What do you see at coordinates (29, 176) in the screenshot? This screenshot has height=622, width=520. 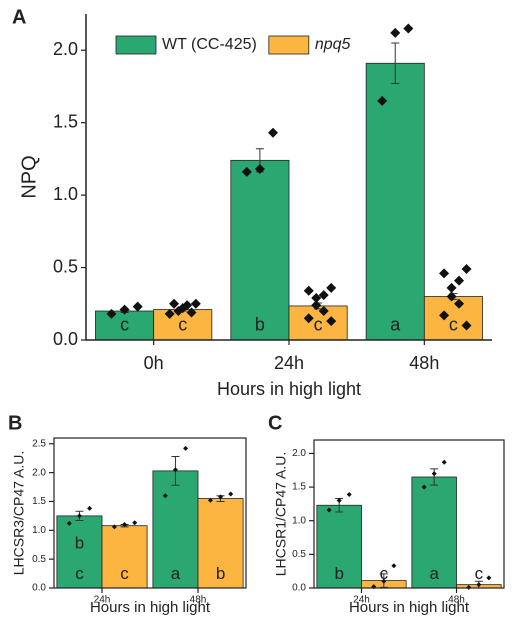 I see `y-axis-label: NPQ` at bounding box center [29, 176].